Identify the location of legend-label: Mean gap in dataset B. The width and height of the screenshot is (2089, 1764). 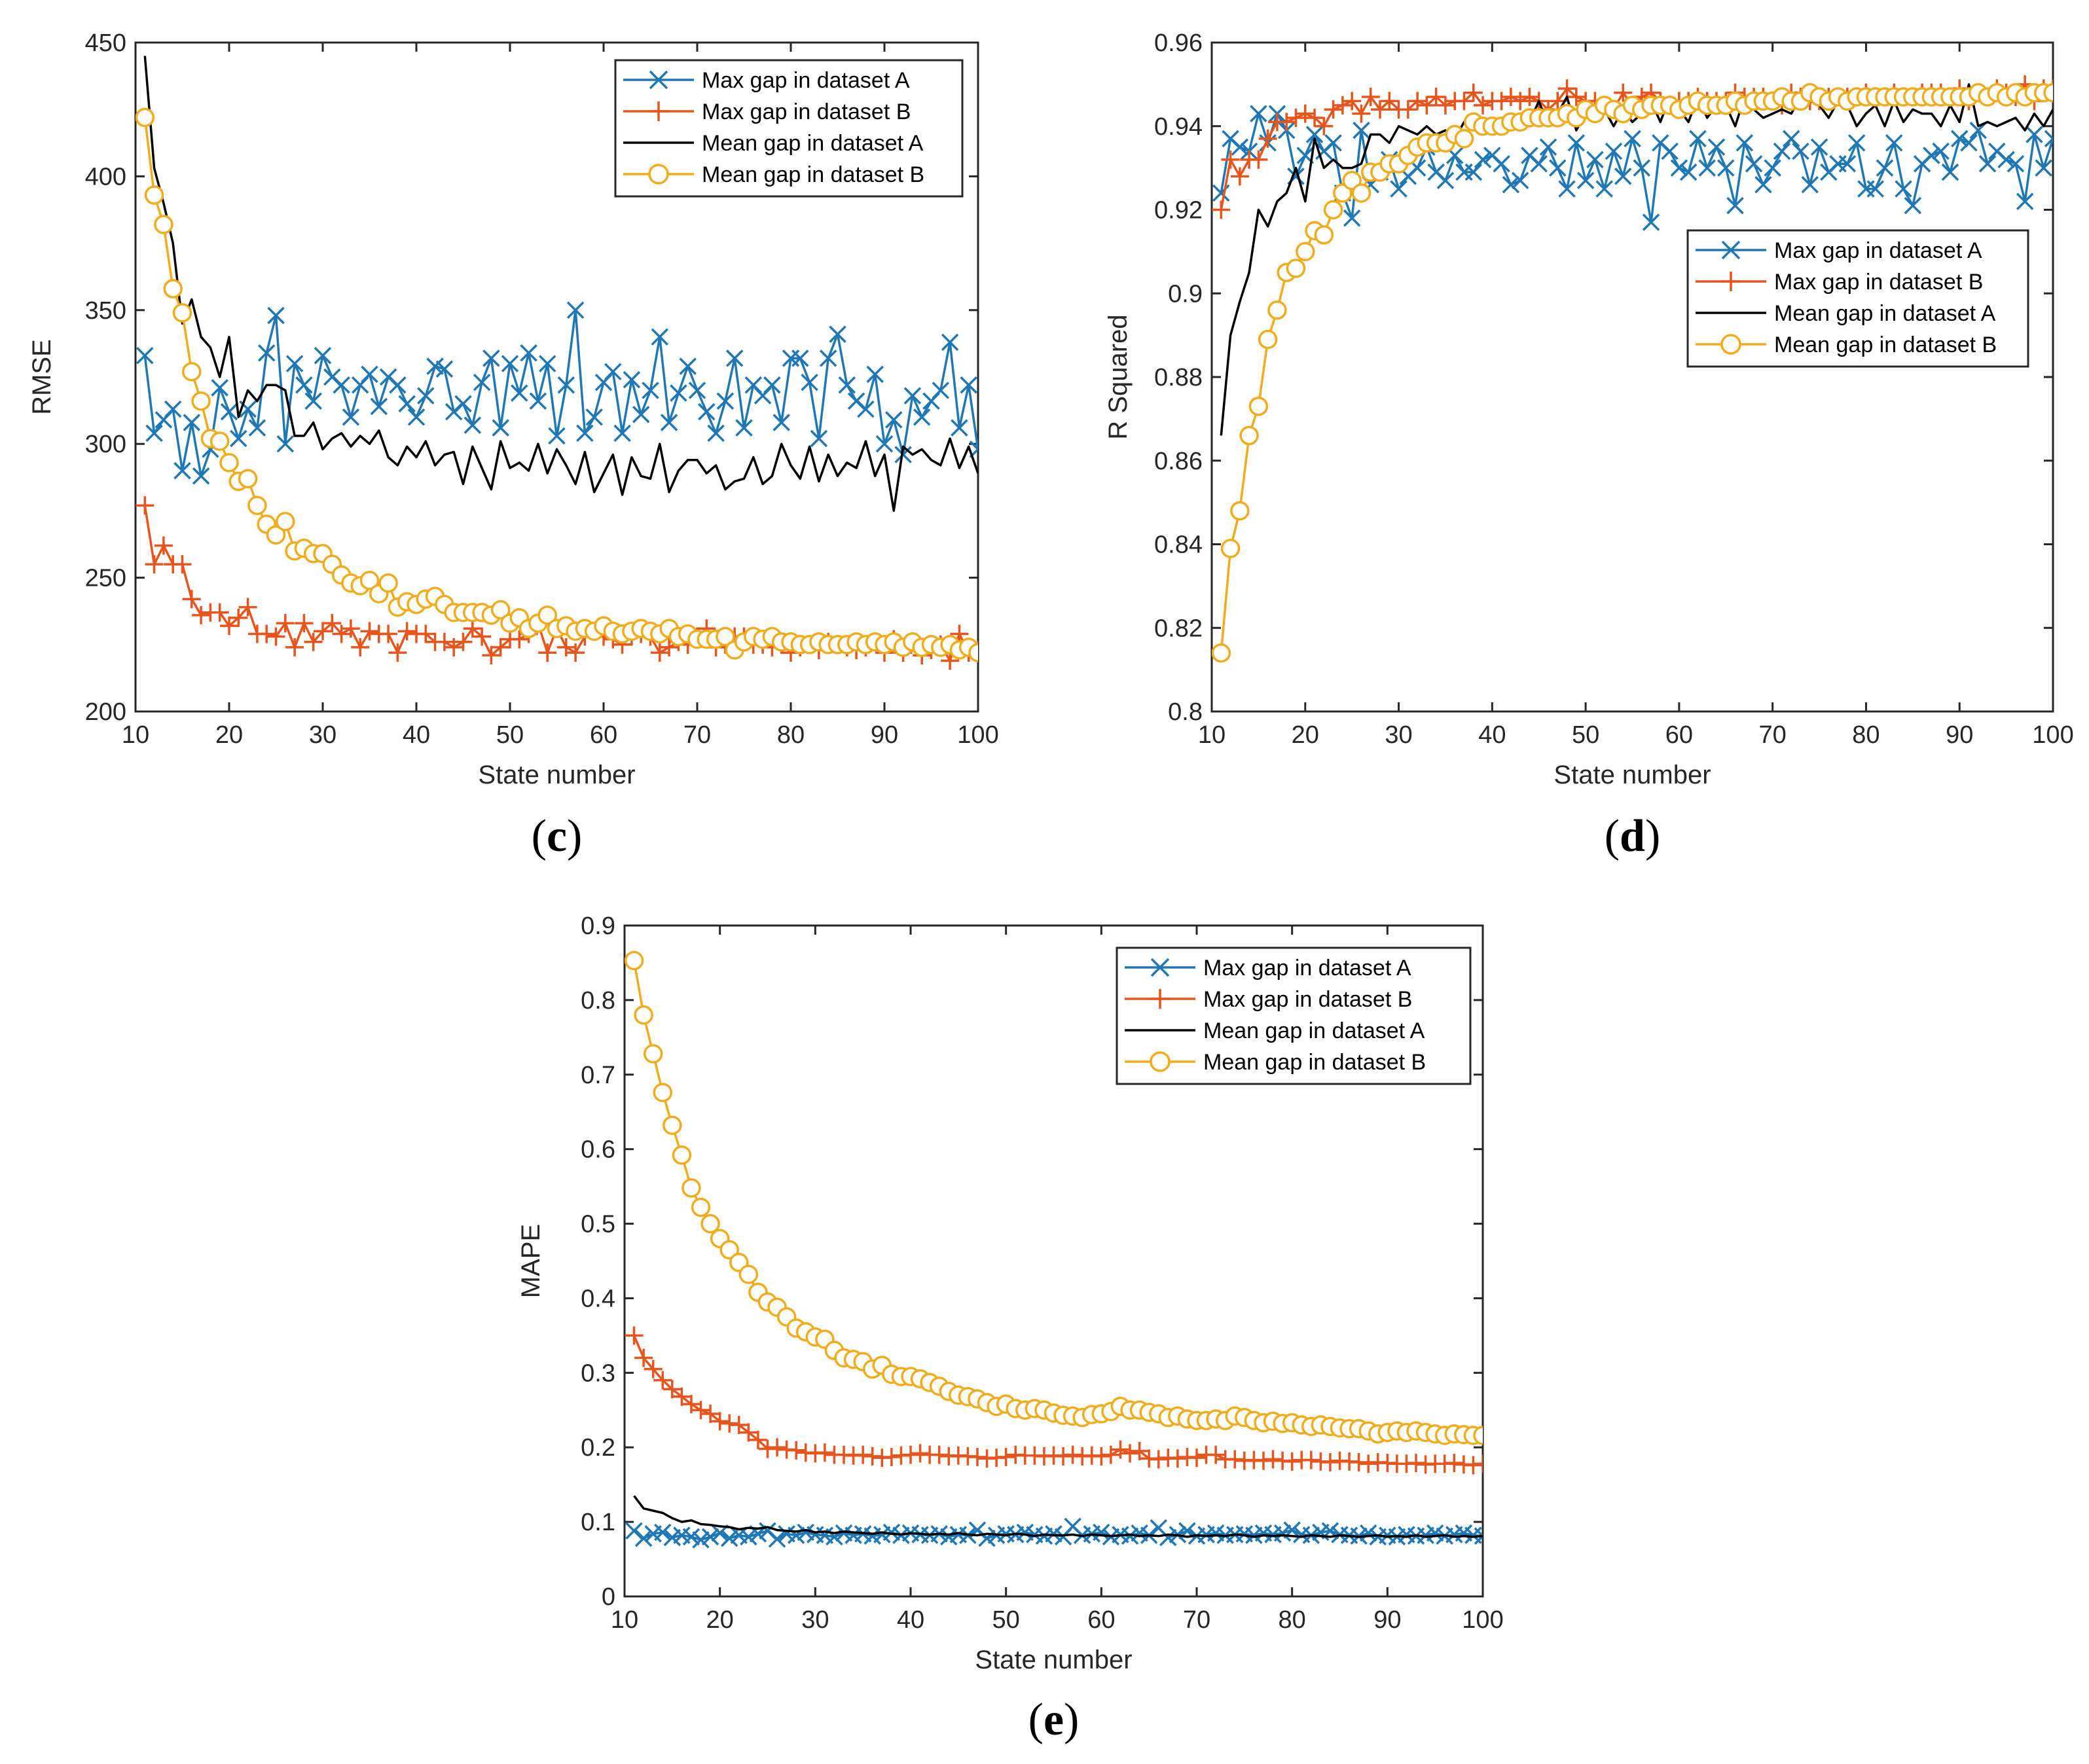
(1885, 345).